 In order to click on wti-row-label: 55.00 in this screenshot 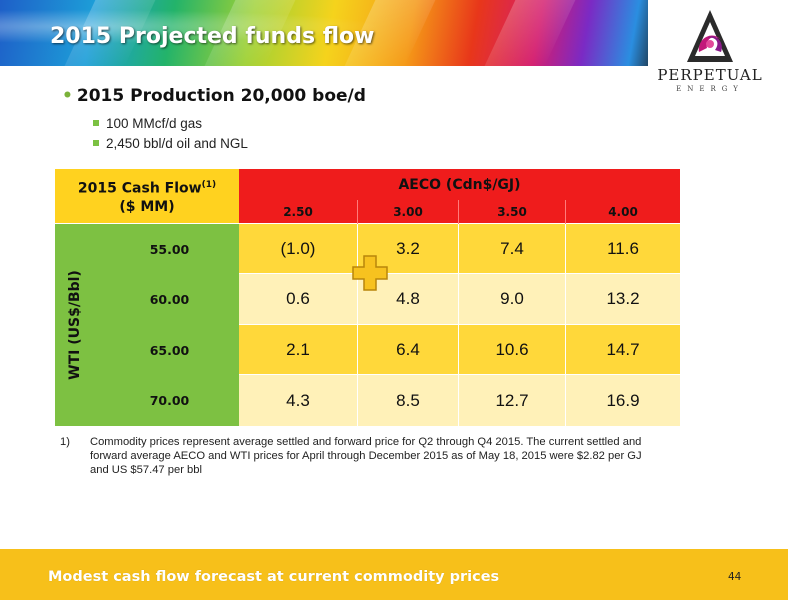, I will do `click(169, 249)`.